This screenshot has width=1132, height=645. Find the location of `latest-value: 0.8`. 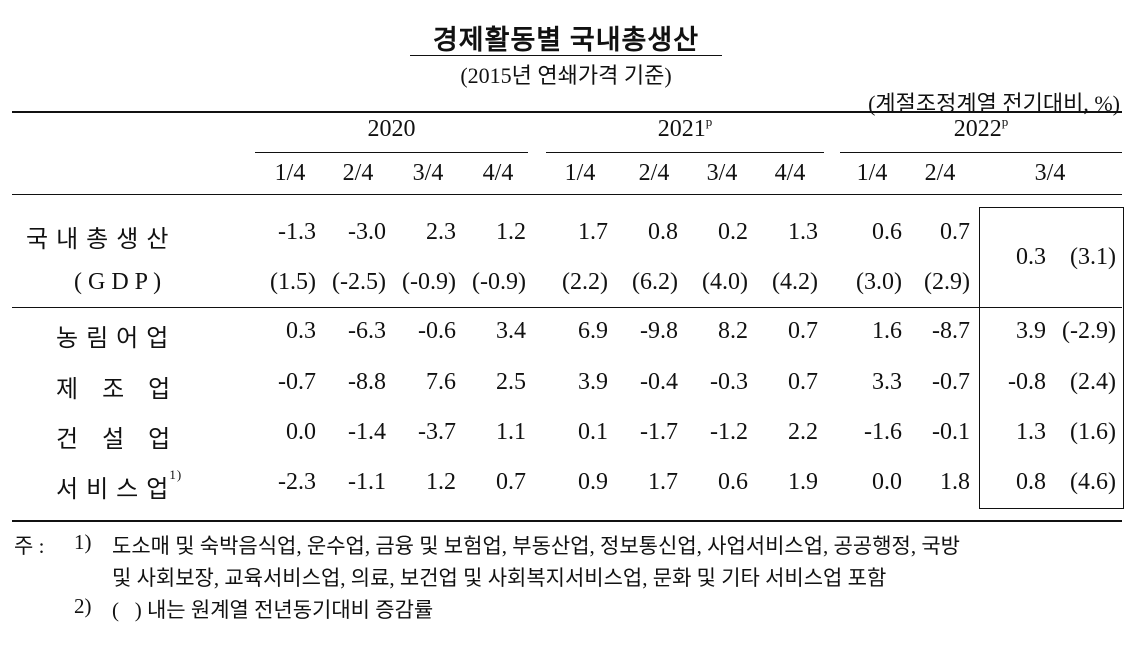

latest-value: 0.8 is located at coordinates (1031, 482).